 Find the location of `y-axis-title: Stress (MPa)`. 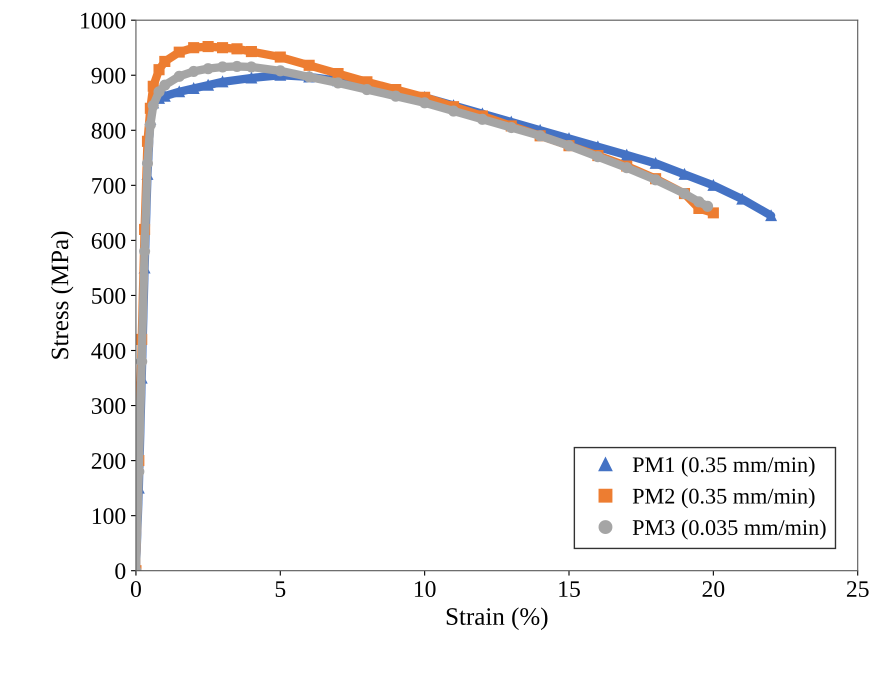

y-axis-title: Stress (MPa) is located at coordinates (62, 295).